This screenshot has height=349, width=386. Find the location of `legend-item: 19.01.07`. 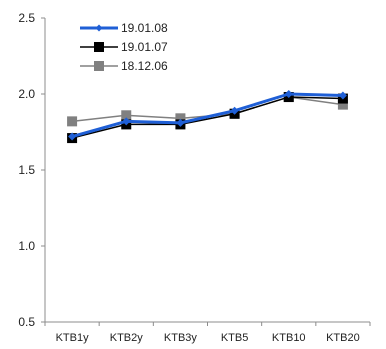

legend-item: 19.01.07 is located at coordinates (124, 47).